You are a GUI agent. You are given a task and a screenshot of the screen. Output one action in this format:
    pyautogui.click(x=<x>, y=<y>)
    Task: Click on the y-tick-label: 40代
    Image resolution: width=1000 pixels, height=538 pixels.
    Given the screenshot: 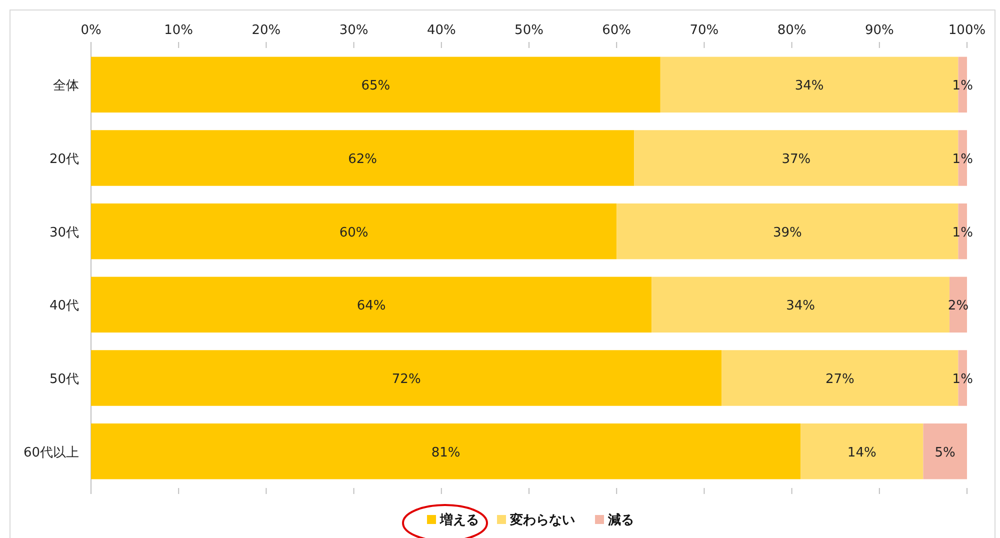 What is the action you would take?
    pyautogui.click(x=64, y=306)
    